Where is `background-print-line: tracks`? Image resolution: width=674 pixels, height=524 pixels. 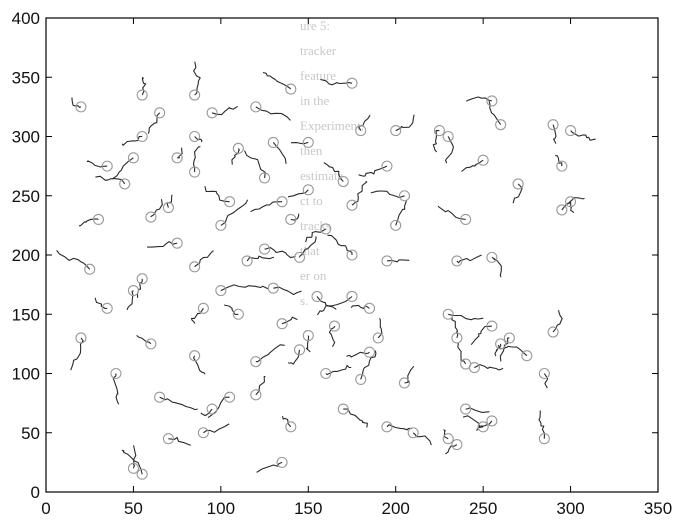
background-print-line: tracks is located at coordinates (315, 225).